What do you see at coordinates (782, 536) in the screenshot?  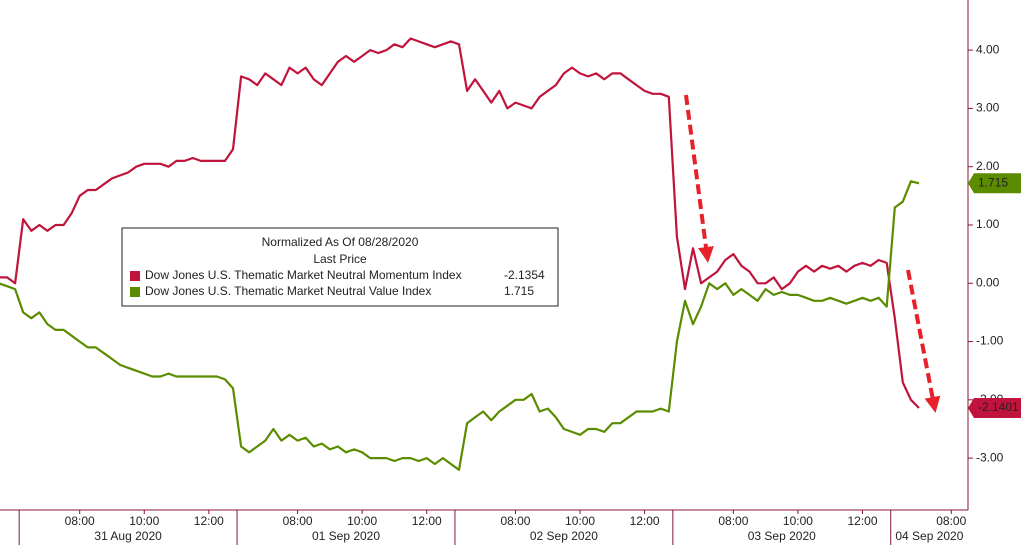 I see `day-label: 03 Sep 2020` at bounding box center [782, 536].